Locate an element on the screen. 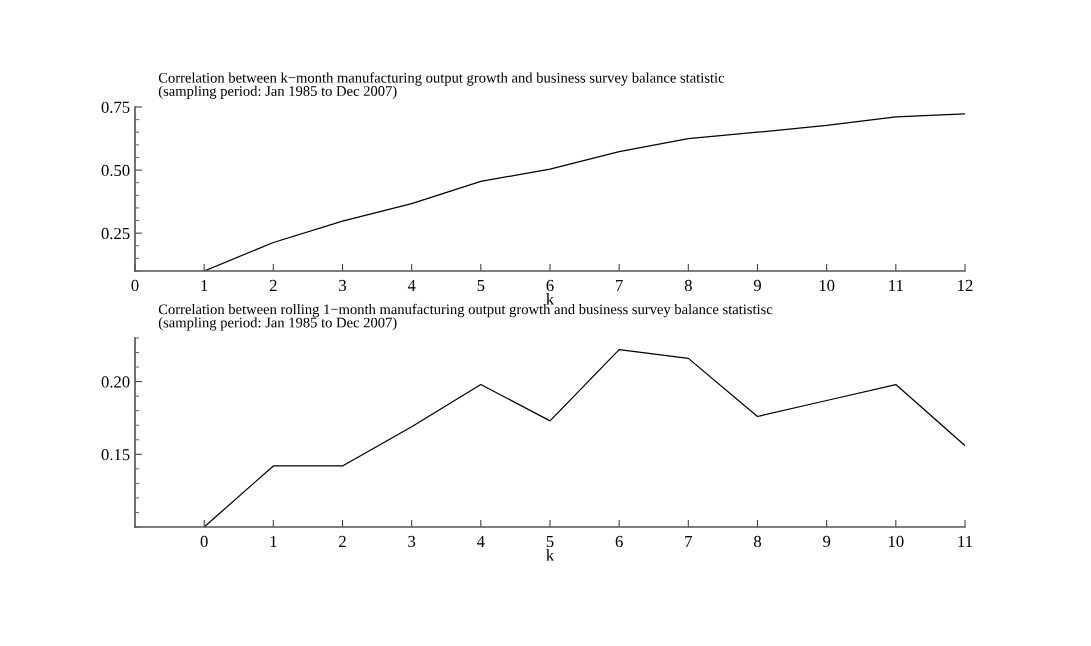 The width and height of the screenshot is (1091, 646). y-tick-label: 0.15 is located at coordinates (115, 455).